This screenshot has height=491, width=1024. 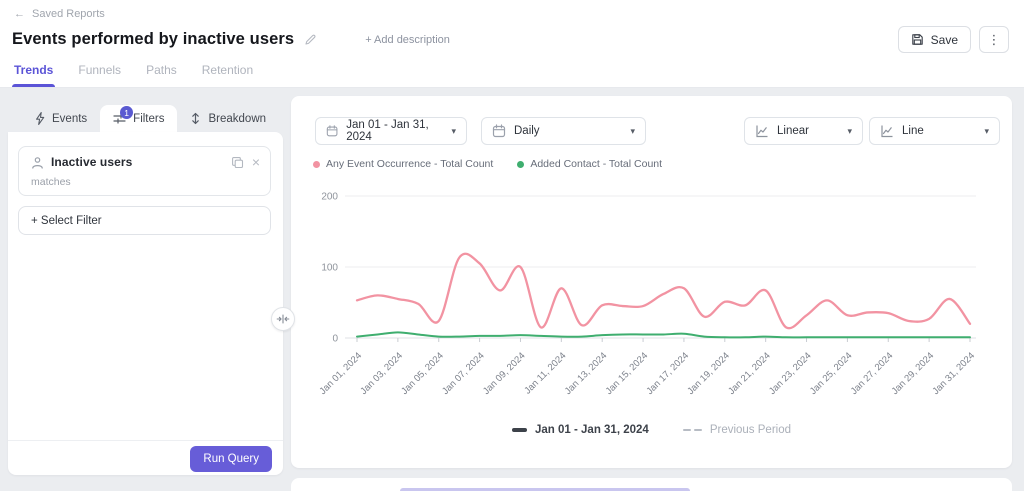 I want to click on legend-label: Any Event Occurrence - Total Count, so click(x=410, y=164).